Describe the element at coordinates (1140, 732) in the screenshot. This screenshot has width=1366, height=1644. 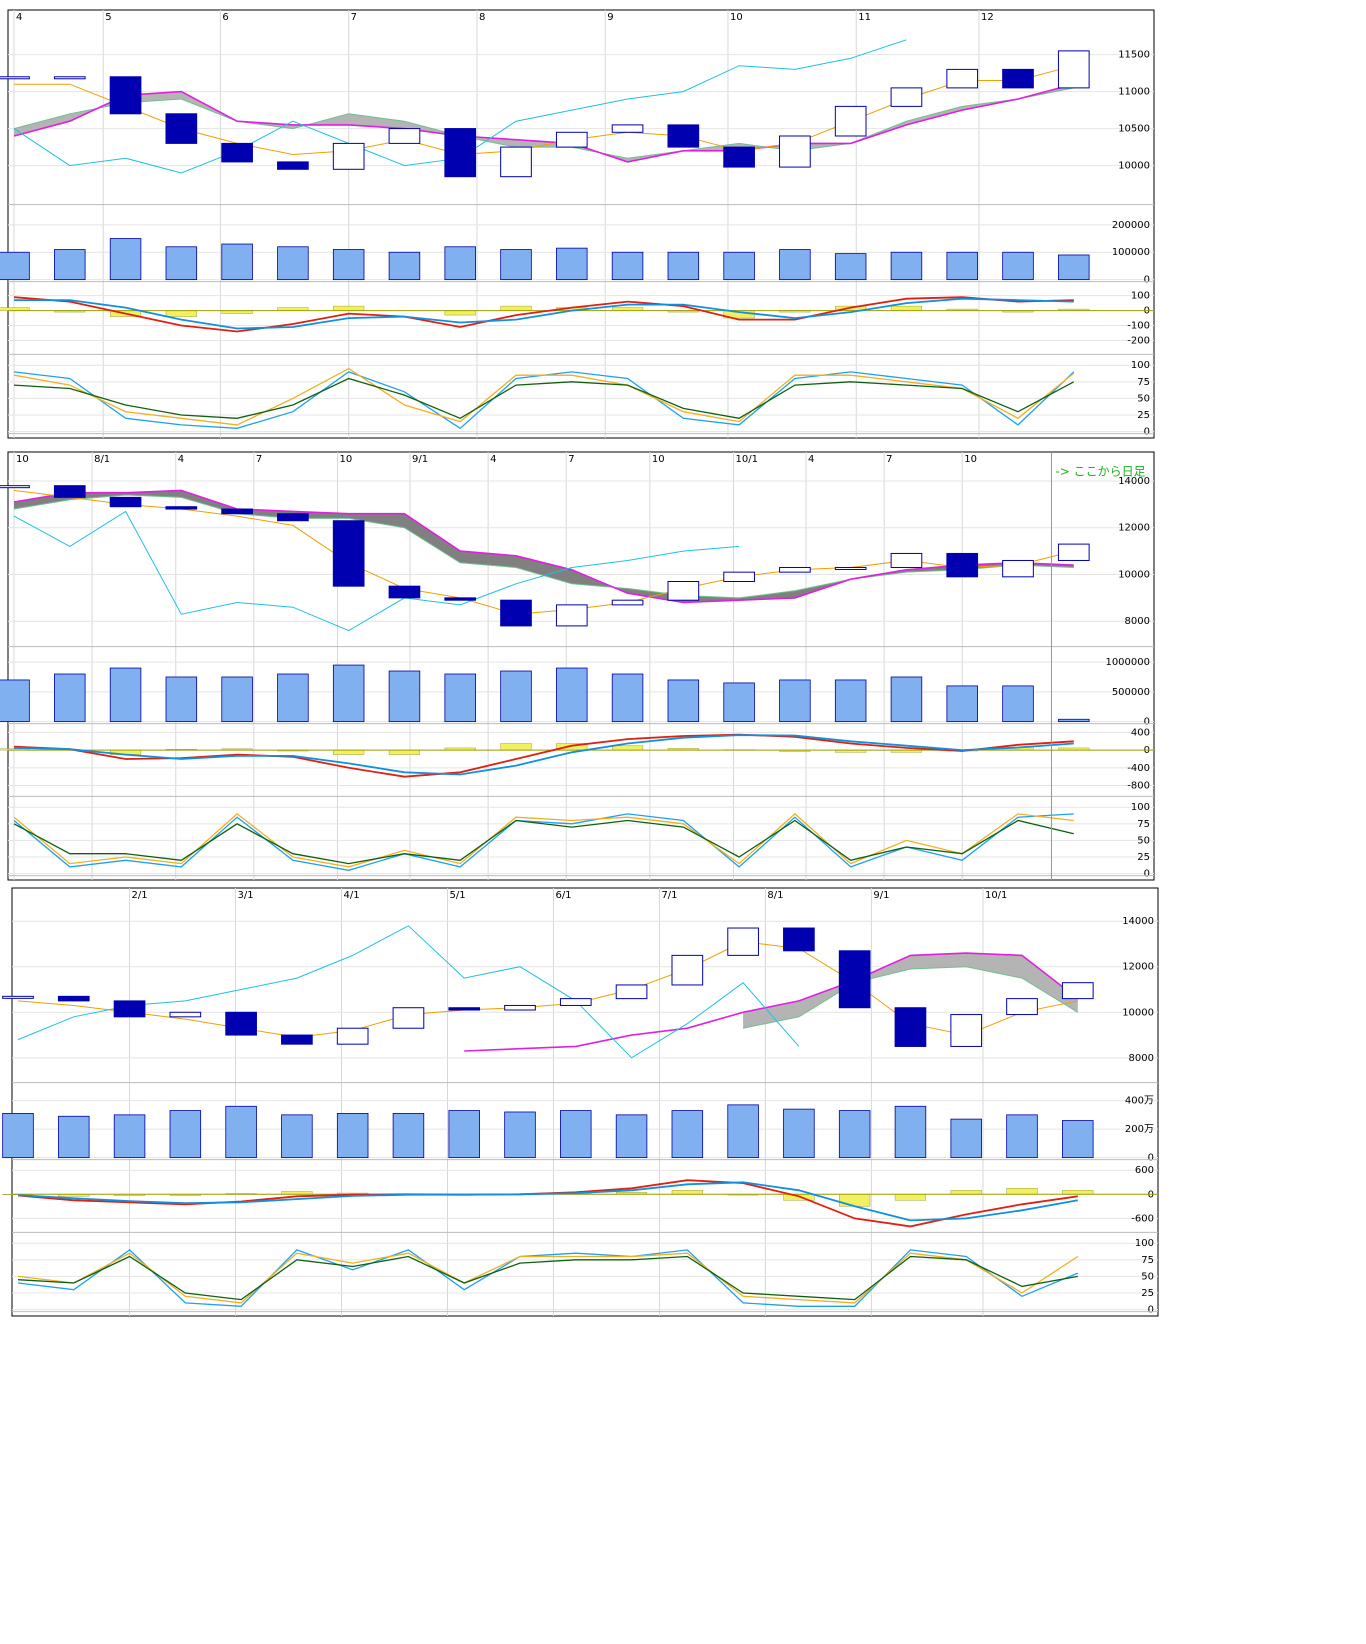
I see `y-tick-label: 400` at that location.